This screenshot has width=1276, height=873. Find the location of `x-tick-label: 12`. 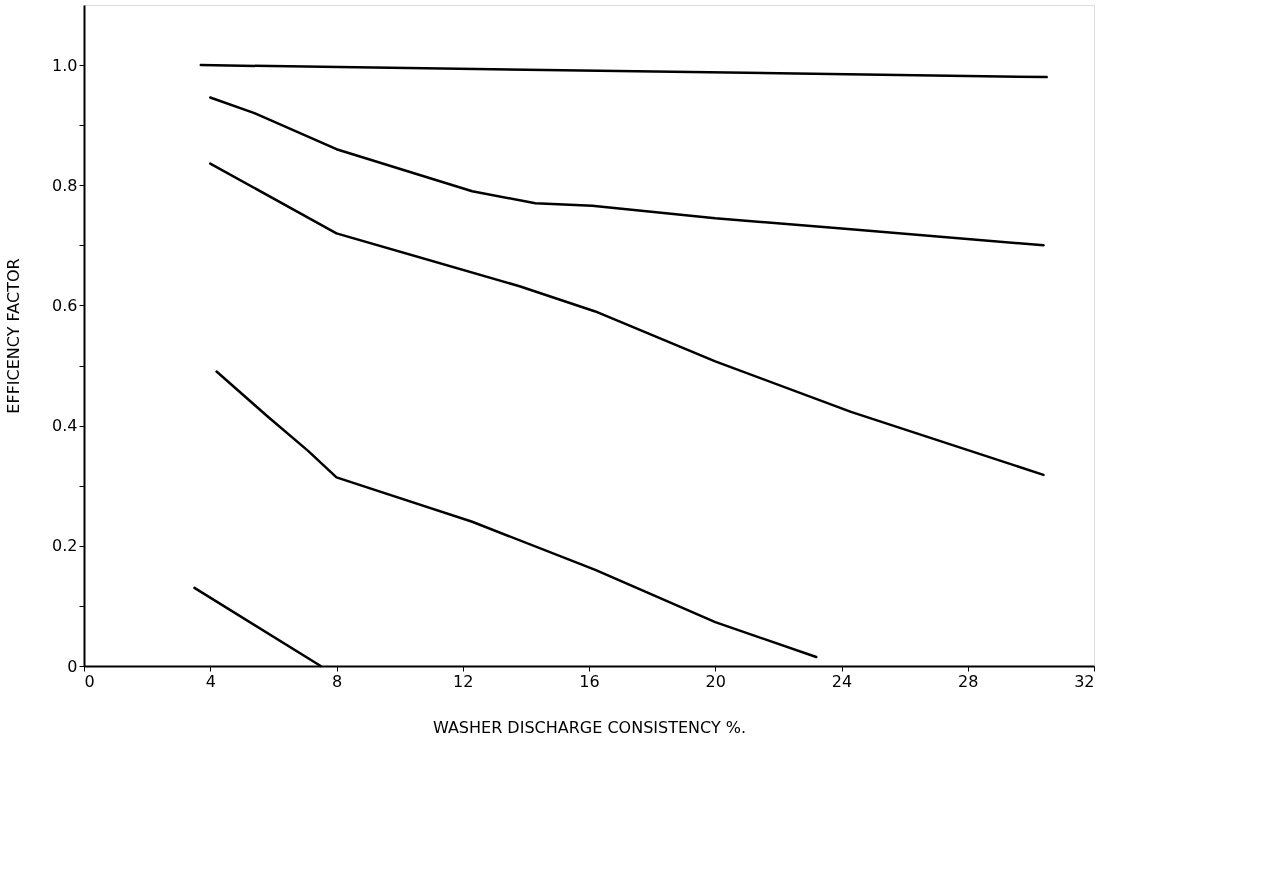

x-tick-label: 12 is located at coordinates (463, 681).